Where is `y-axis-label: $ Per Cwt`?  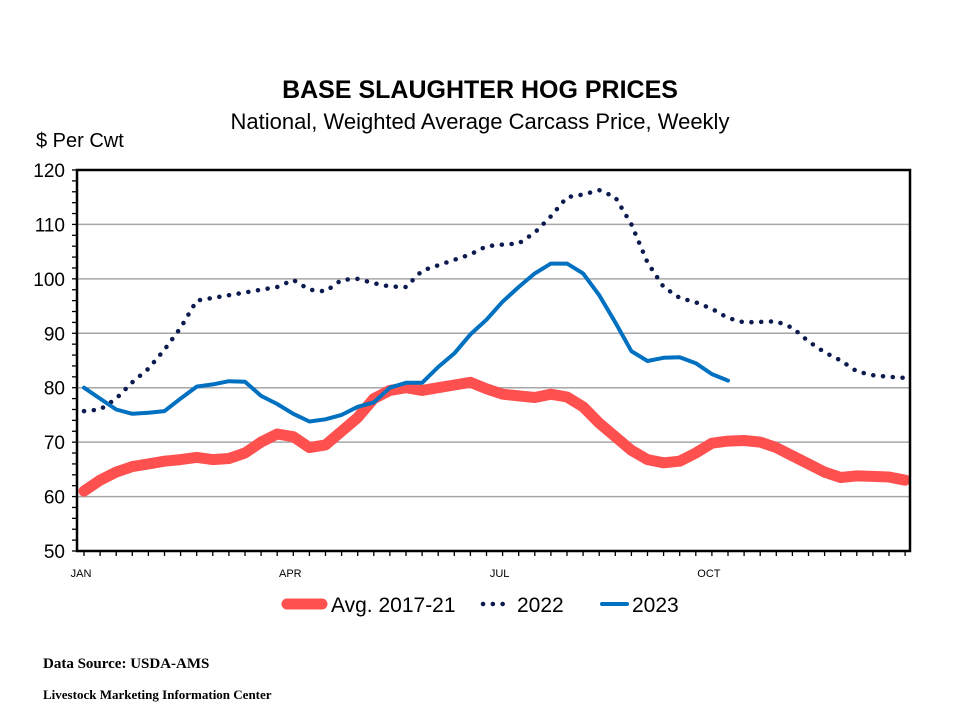 y-axis-label: $ Per Cwt is located at coordinates (80, 141).